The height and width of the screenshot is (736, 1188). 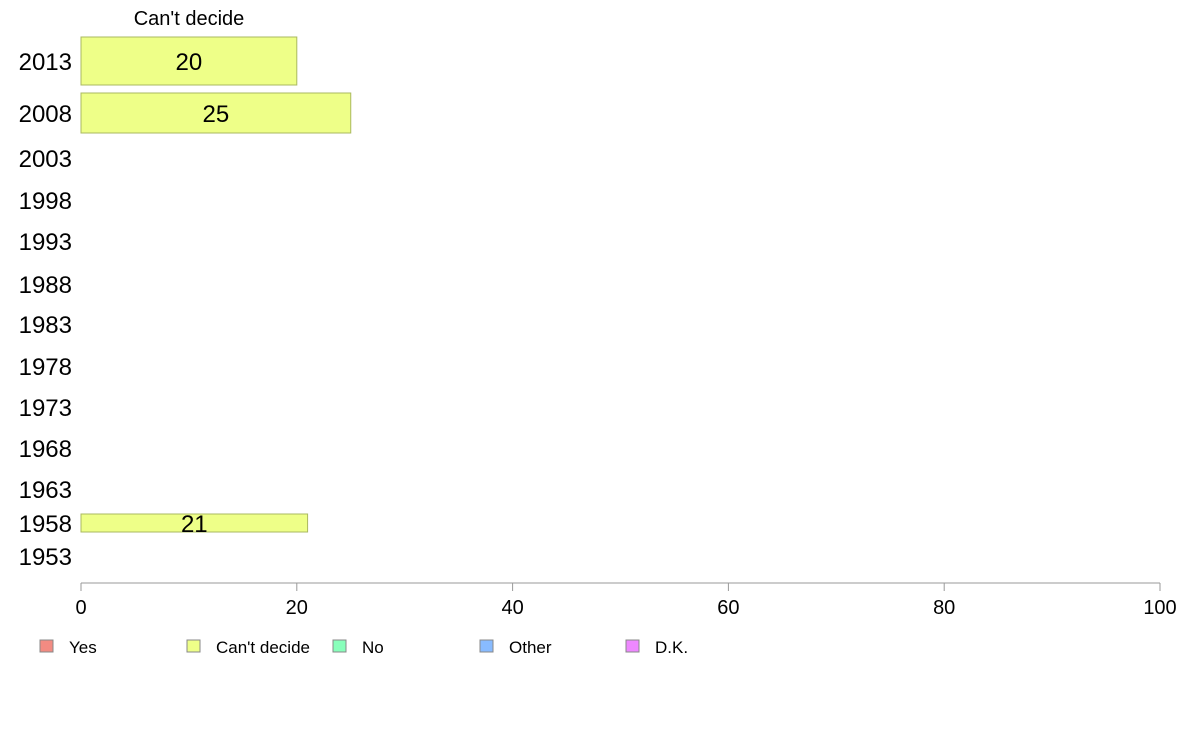 I want to click on legend: Yes Can't decide No Other D.K., so click(x=363, y=647).